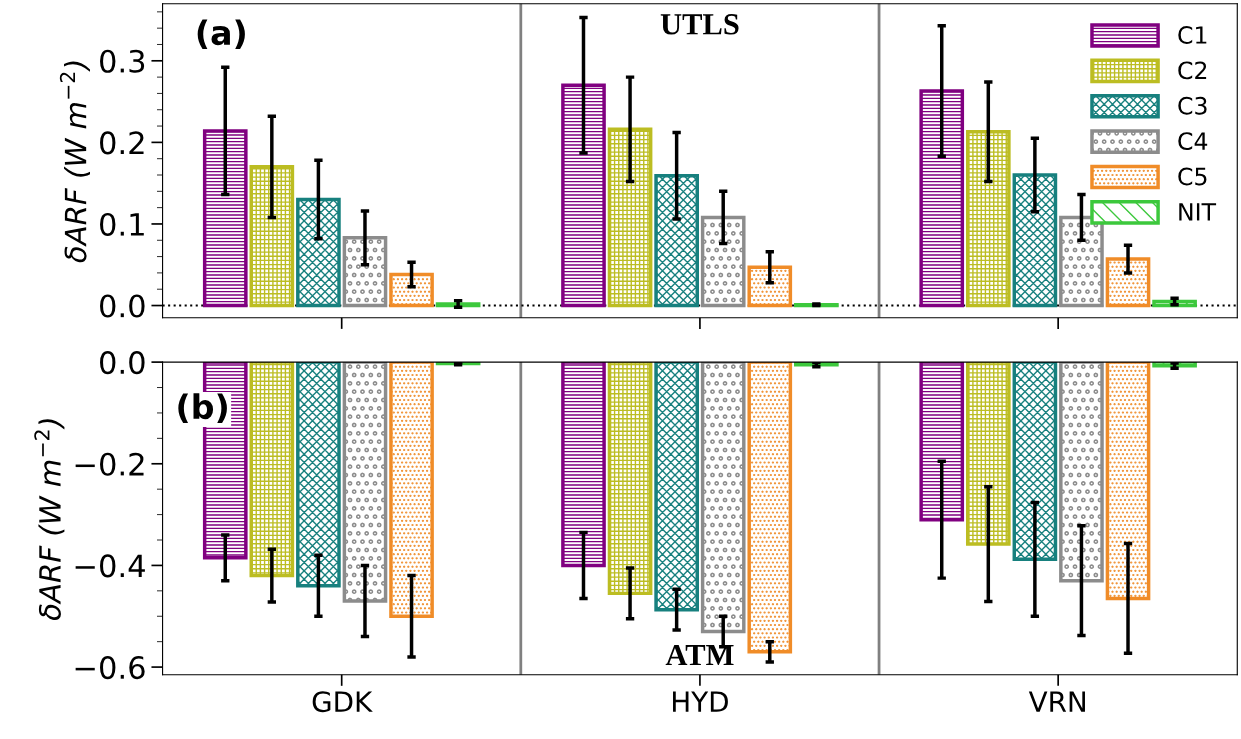  What do you see at coordinates (1192, 176) in the screenshot?
I see `legend-label: C5` at bounding box center [1192, 176].